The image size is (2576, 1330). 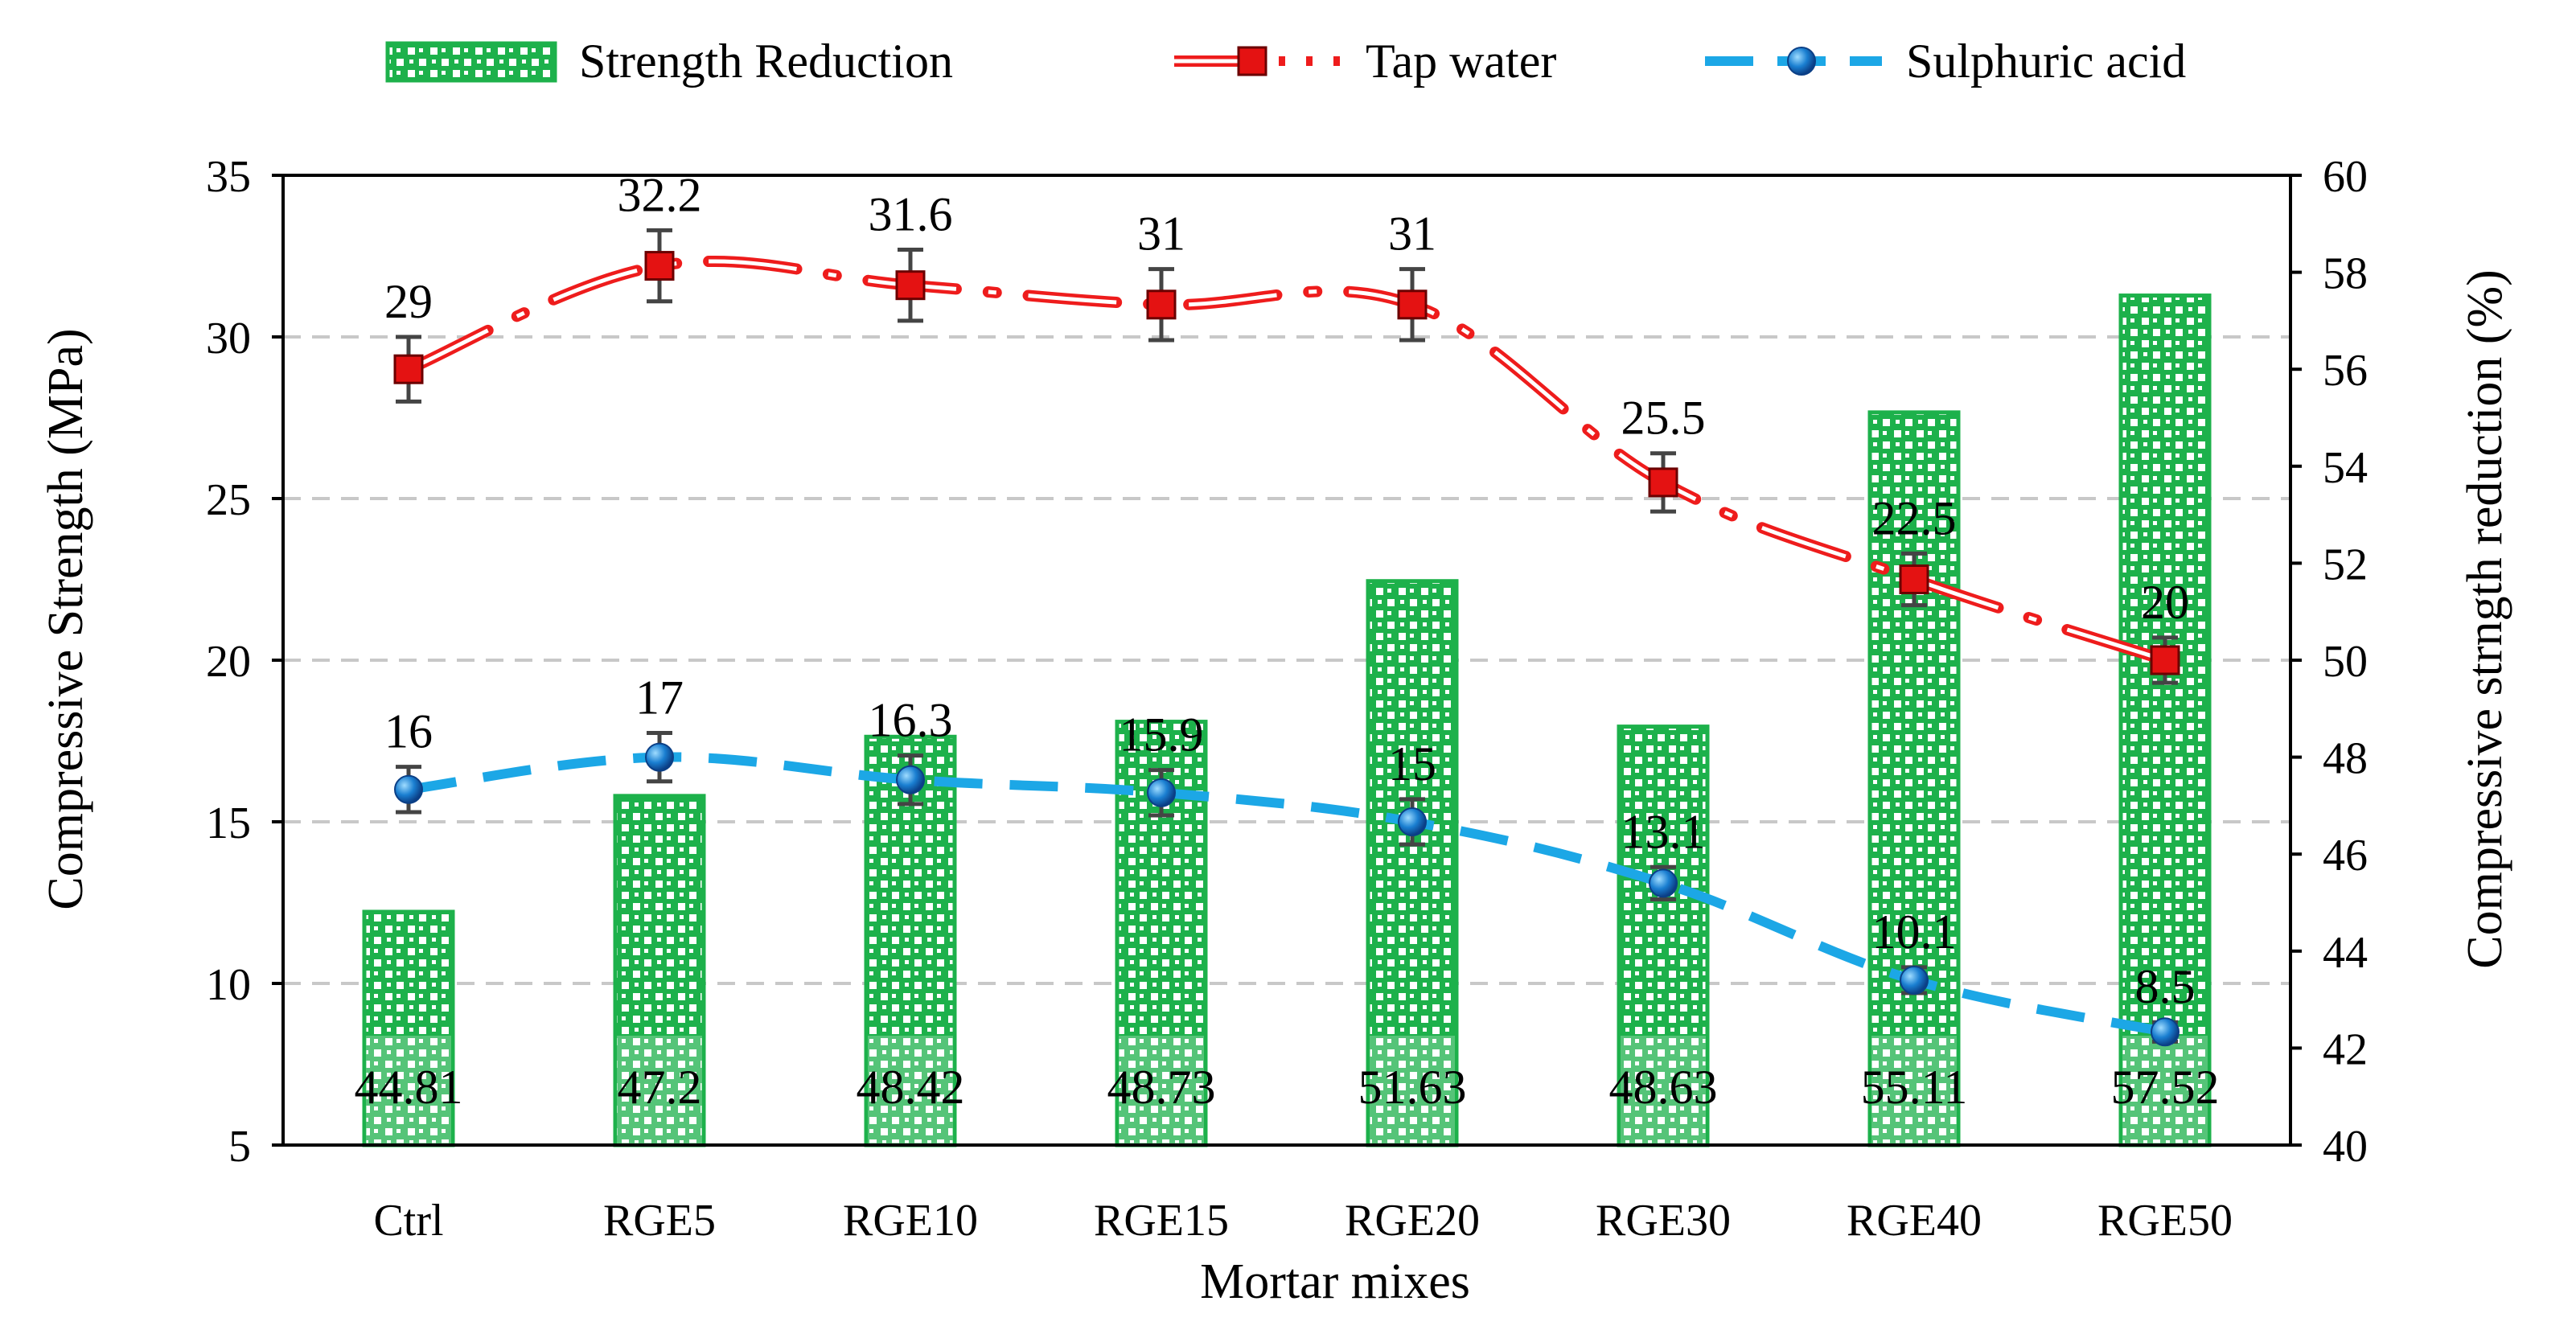 I want to click on point-tap-RGE15, so click(x=1161, y=304).